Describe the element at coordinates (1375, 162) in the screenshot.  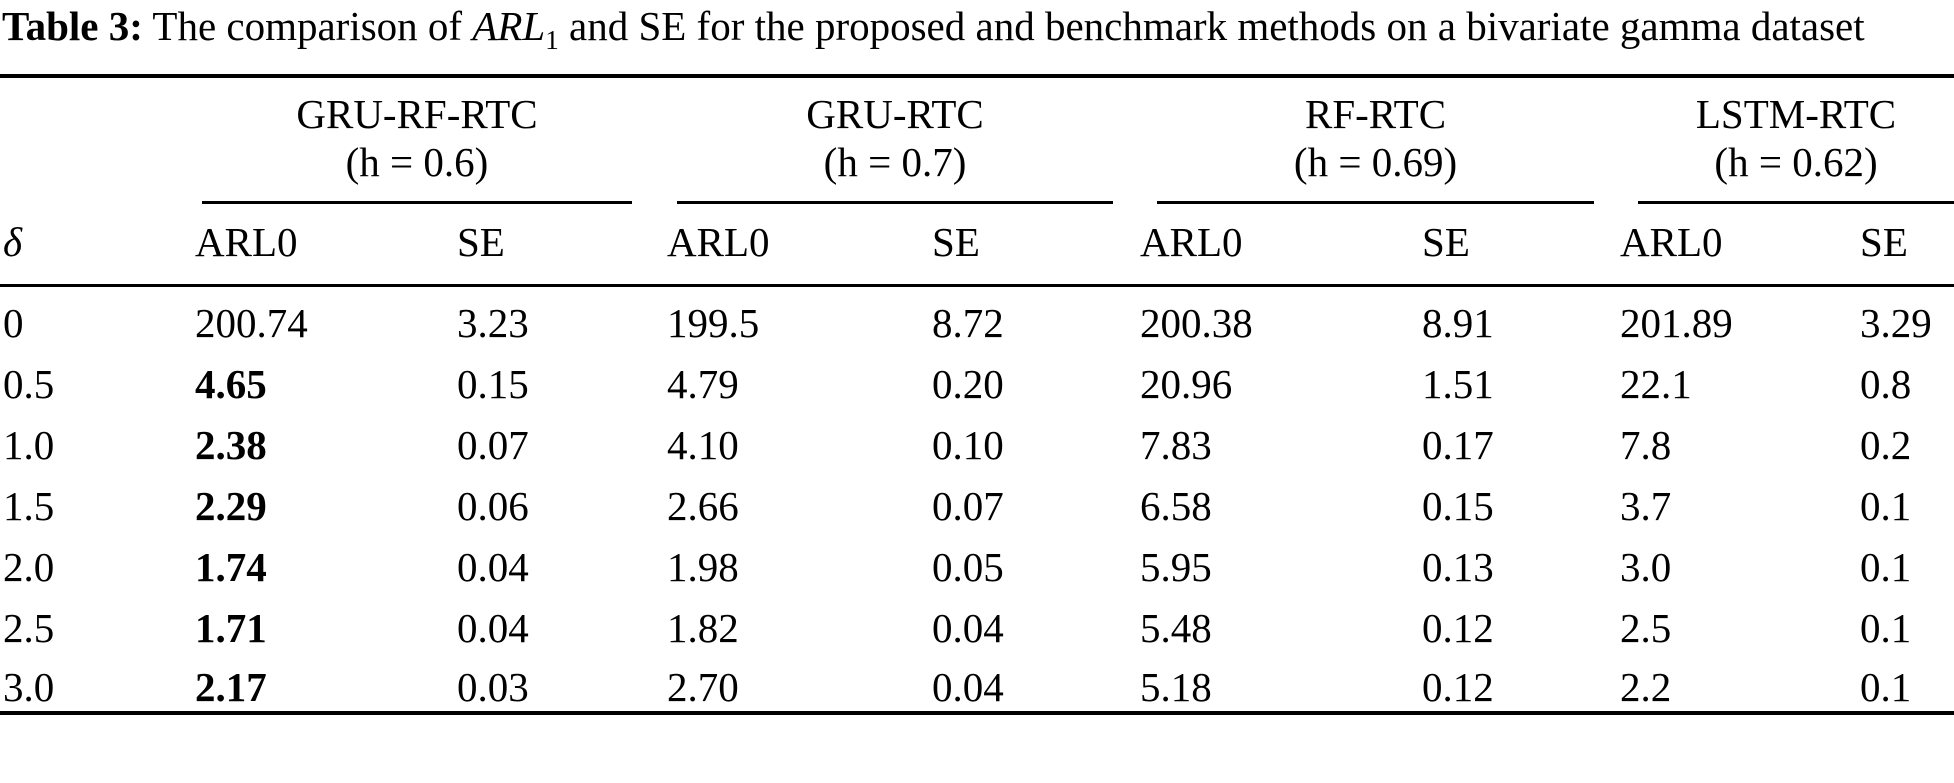
I see `group-threshold: (h = 0.69)` at that location.